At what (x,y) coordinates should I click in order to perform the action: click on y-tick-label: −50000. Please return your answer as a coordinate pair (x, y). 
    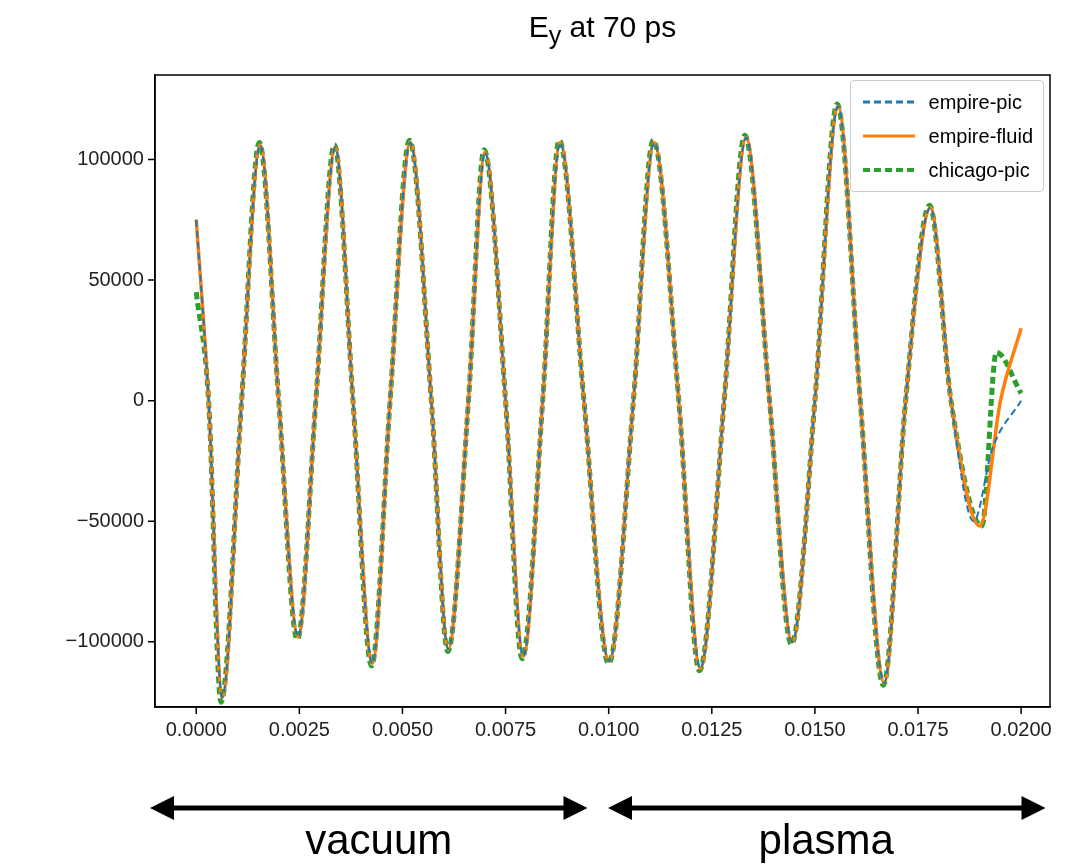
    Looking at the image, I should click on (110, 519).